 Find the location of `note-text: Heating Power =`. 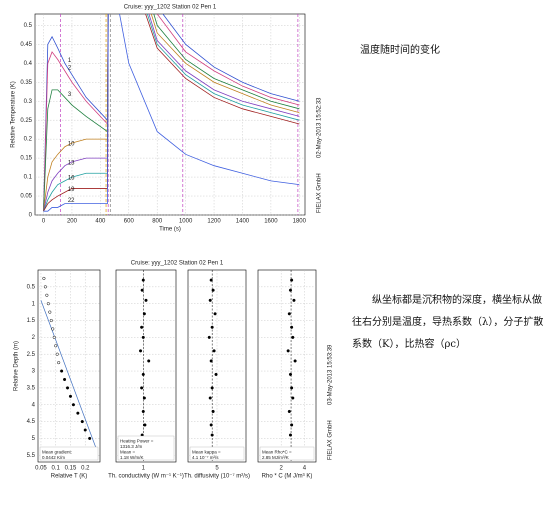

note-text: Heating Power = is located at coordinates (137, 441).